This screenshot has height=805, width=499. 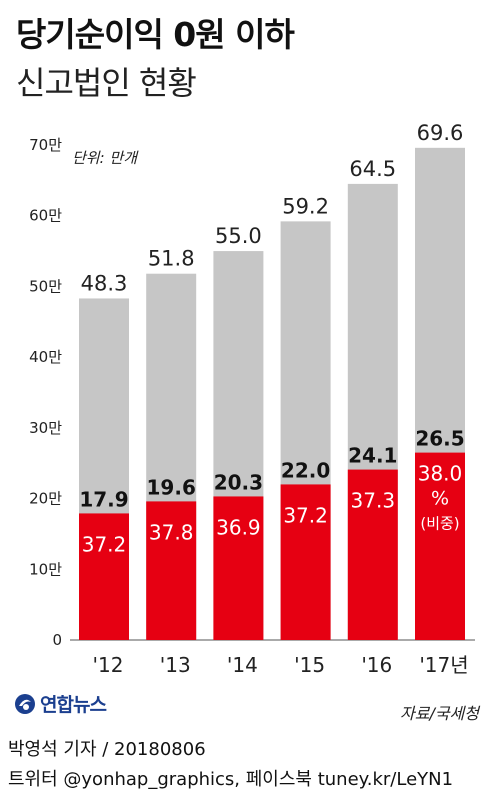 I want to click on y-tick-label: 50만, so click(x=45, y=286).